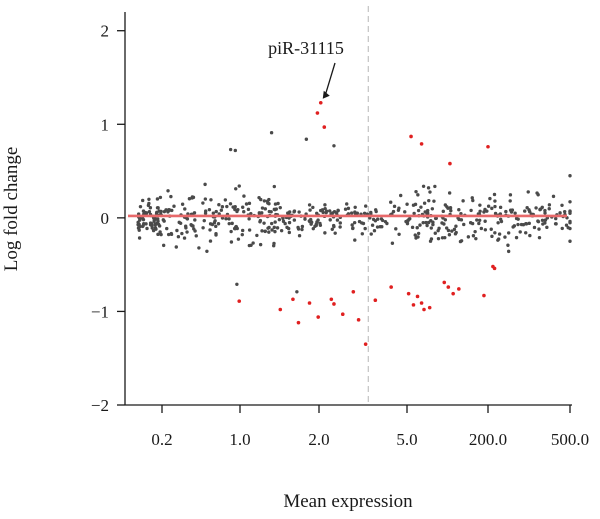 This screenshot has width=600, height=519. What do you see at coordinates (105, 31) in the screenshot?
I see `y-tick-label: 2` at bounding box center [105, 31].